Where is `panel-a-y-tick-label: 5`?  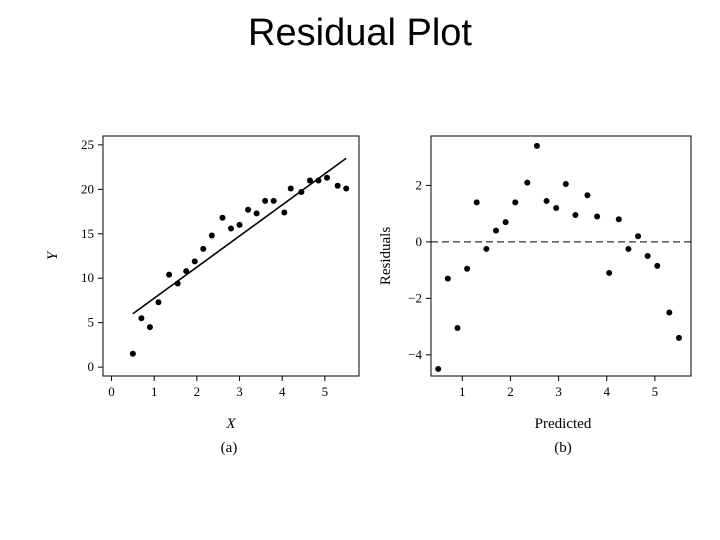
panel-a-y-tick-label: 5 is located at coordinates (91, 322).